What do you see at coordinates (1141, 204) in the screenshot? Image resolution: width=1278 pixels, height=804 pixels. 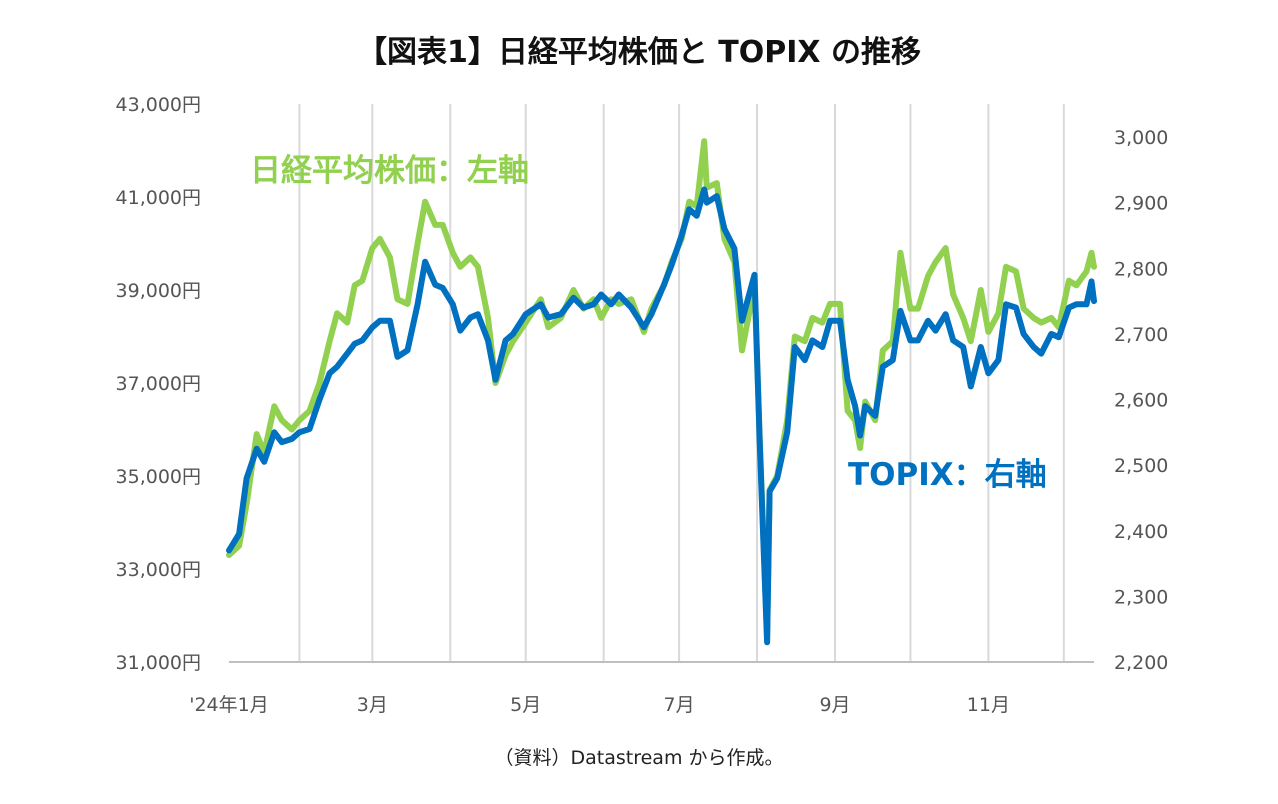 I see `y-right-tick-label: 2,900` at bounding box center [1141, 204].